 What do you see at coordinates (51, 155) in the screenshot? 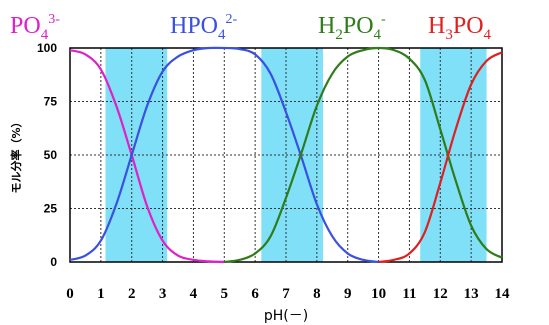
I see `y-tick-label: 50` at bounding box center [51, 155].